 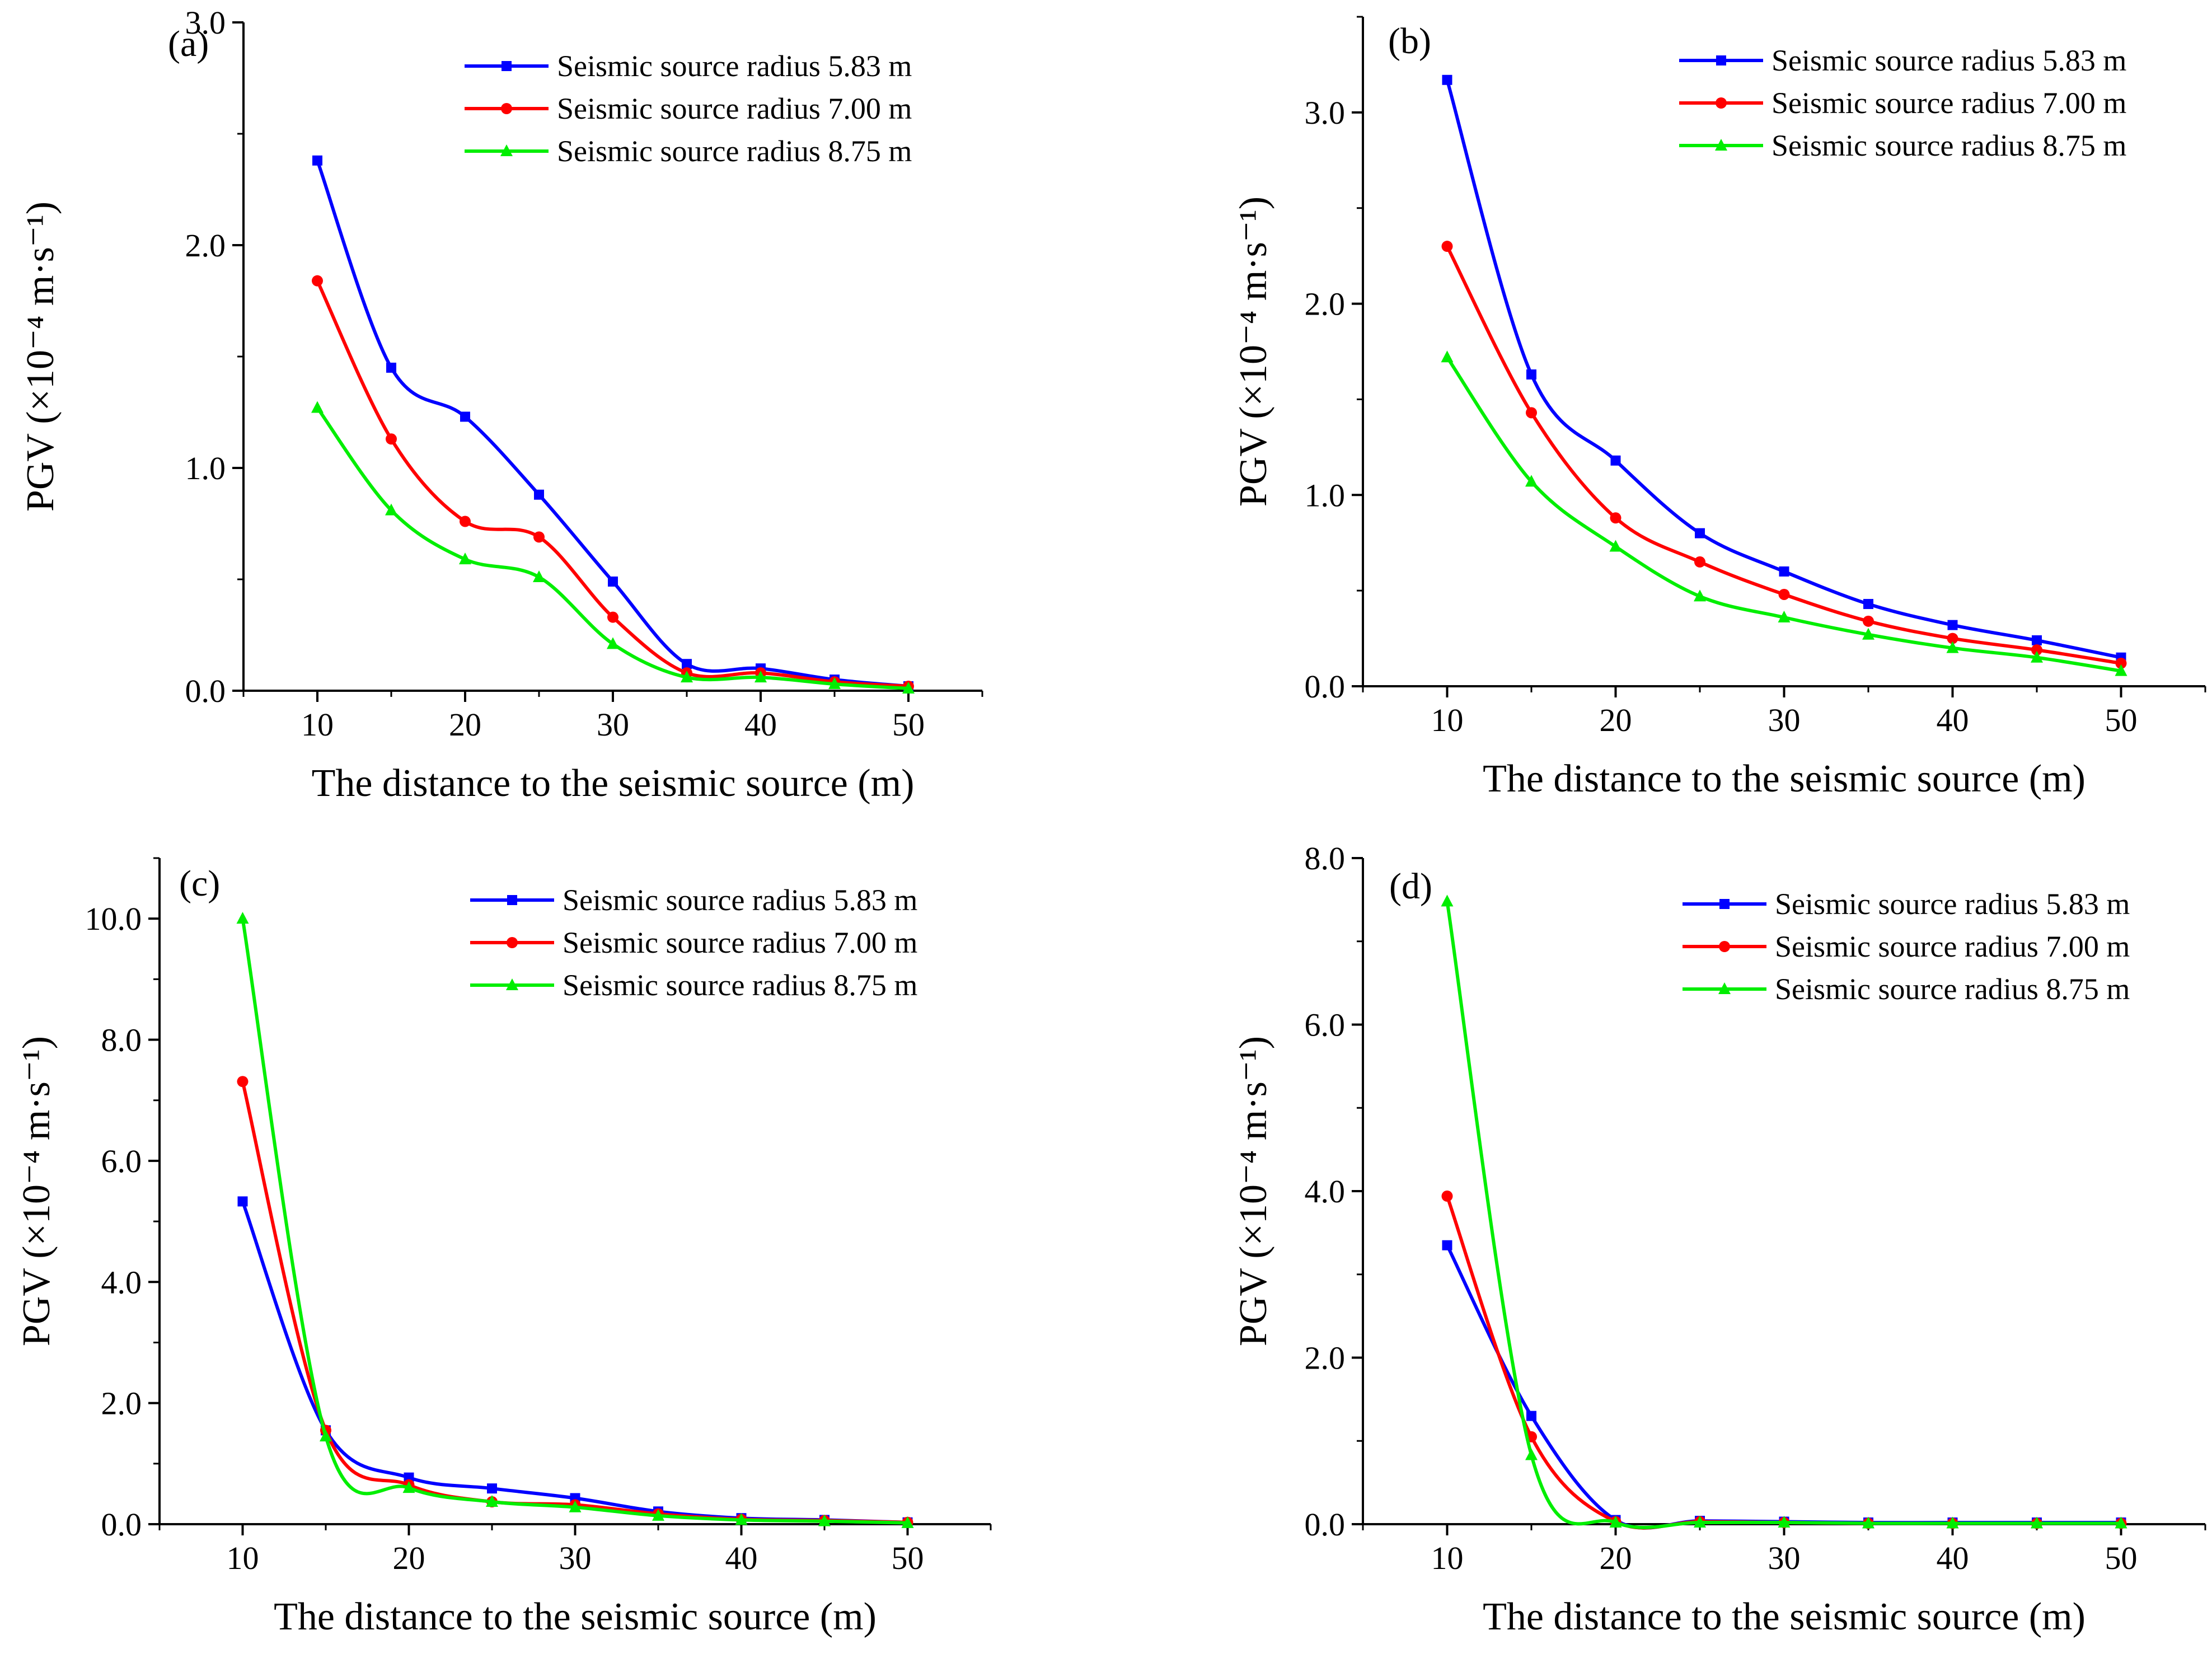 What do you see at coordinates (188, 44) in the screenshot?
I see `panel-label: (a)` at bounding box center [188, 44].